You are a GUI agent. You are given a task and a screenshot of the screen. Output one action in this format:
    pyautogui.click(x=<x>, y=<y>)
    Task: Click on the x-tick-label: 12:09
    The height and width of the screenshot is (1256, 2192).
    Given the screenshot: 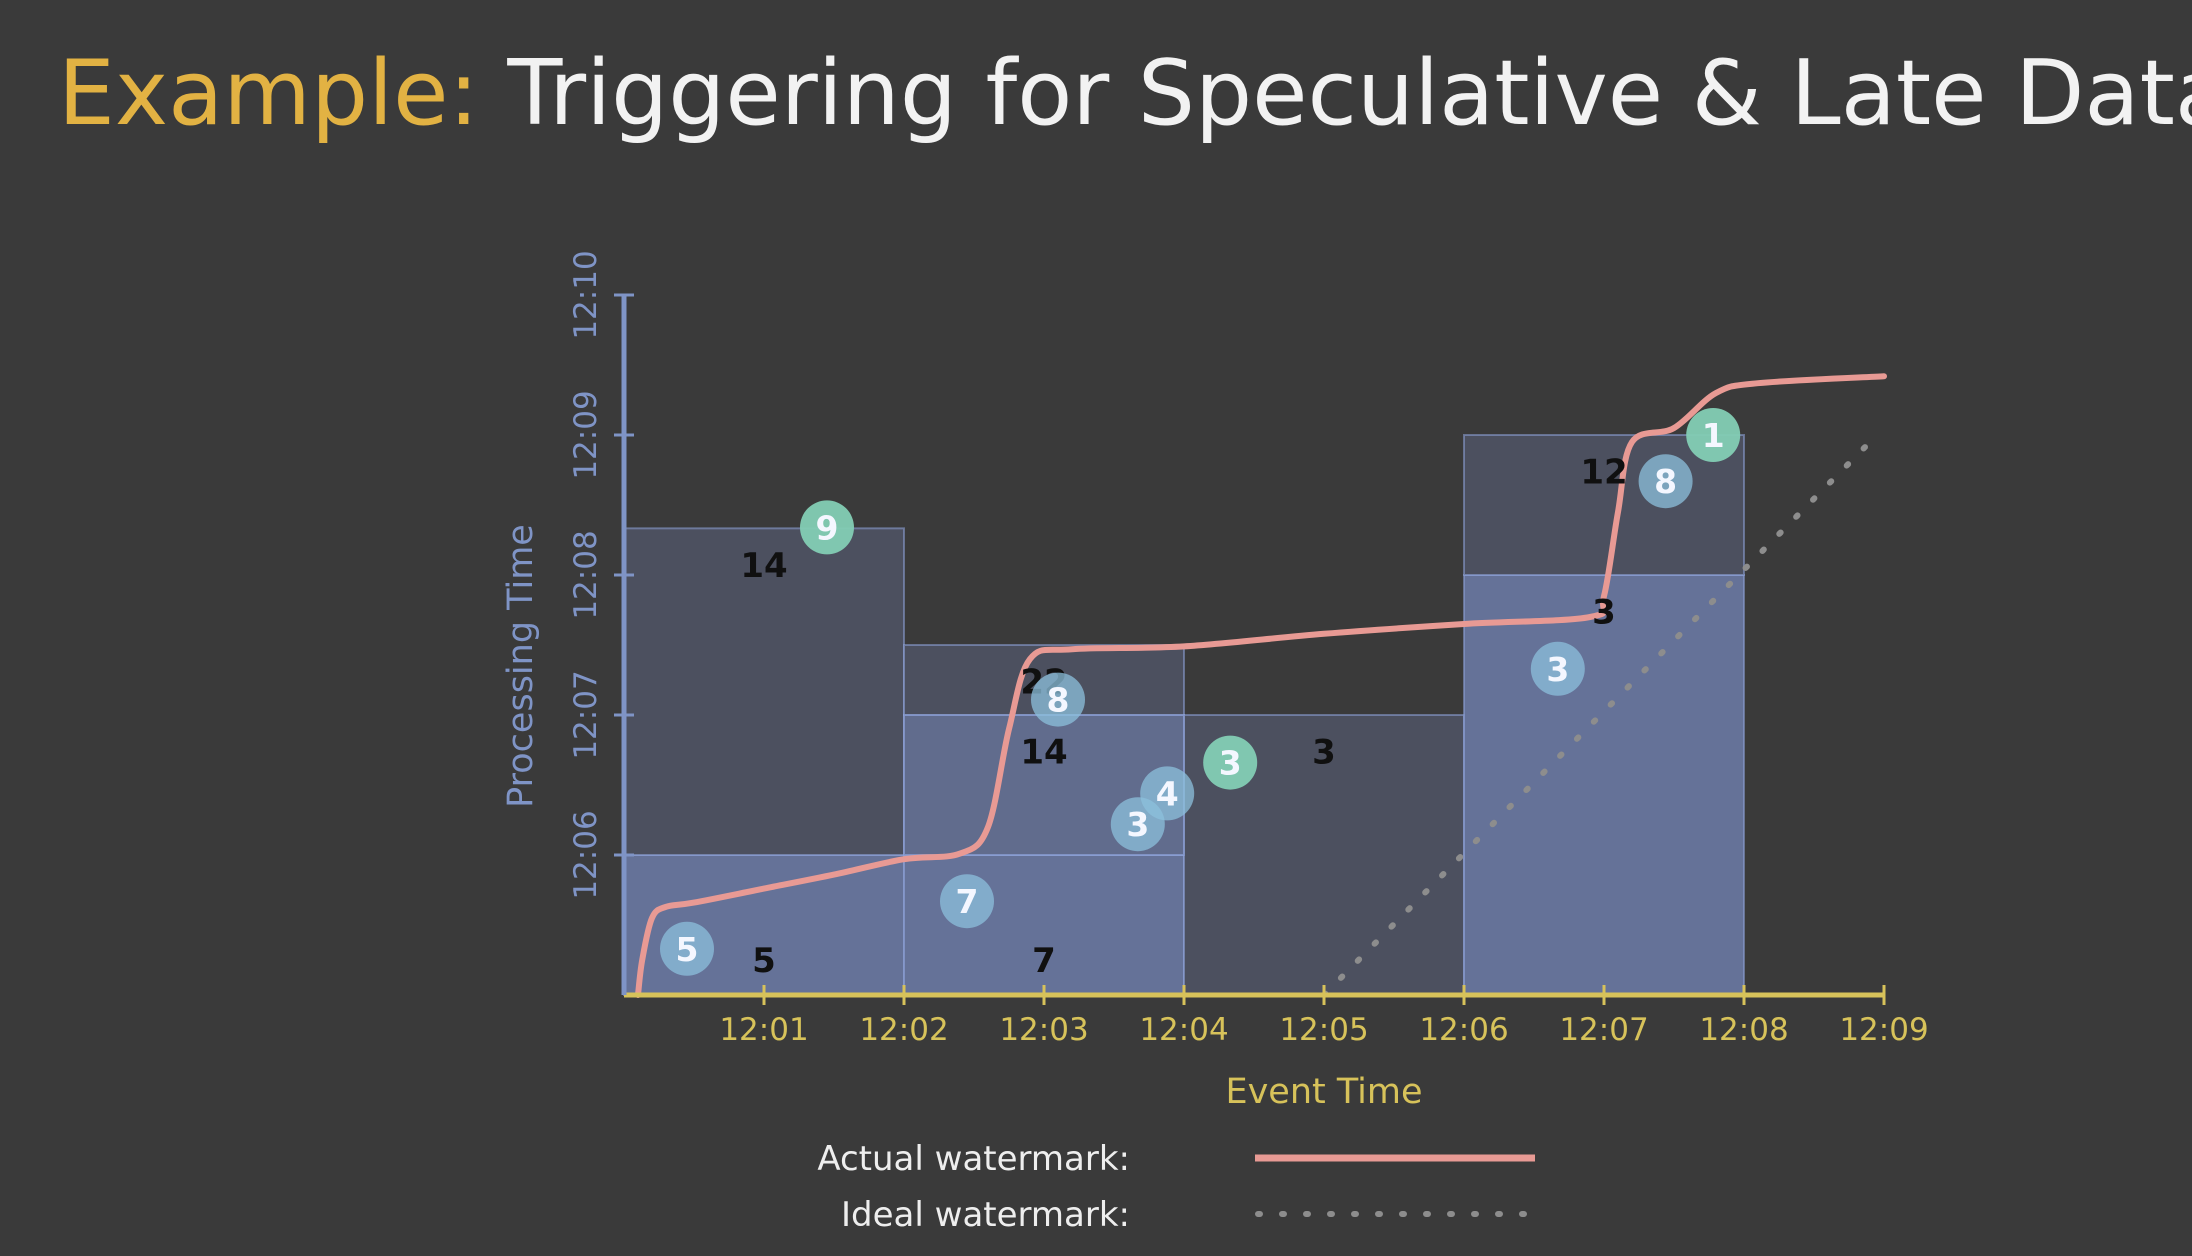 What is the action you would take?
    pyautogui.click(x=1883, y=1030)
    